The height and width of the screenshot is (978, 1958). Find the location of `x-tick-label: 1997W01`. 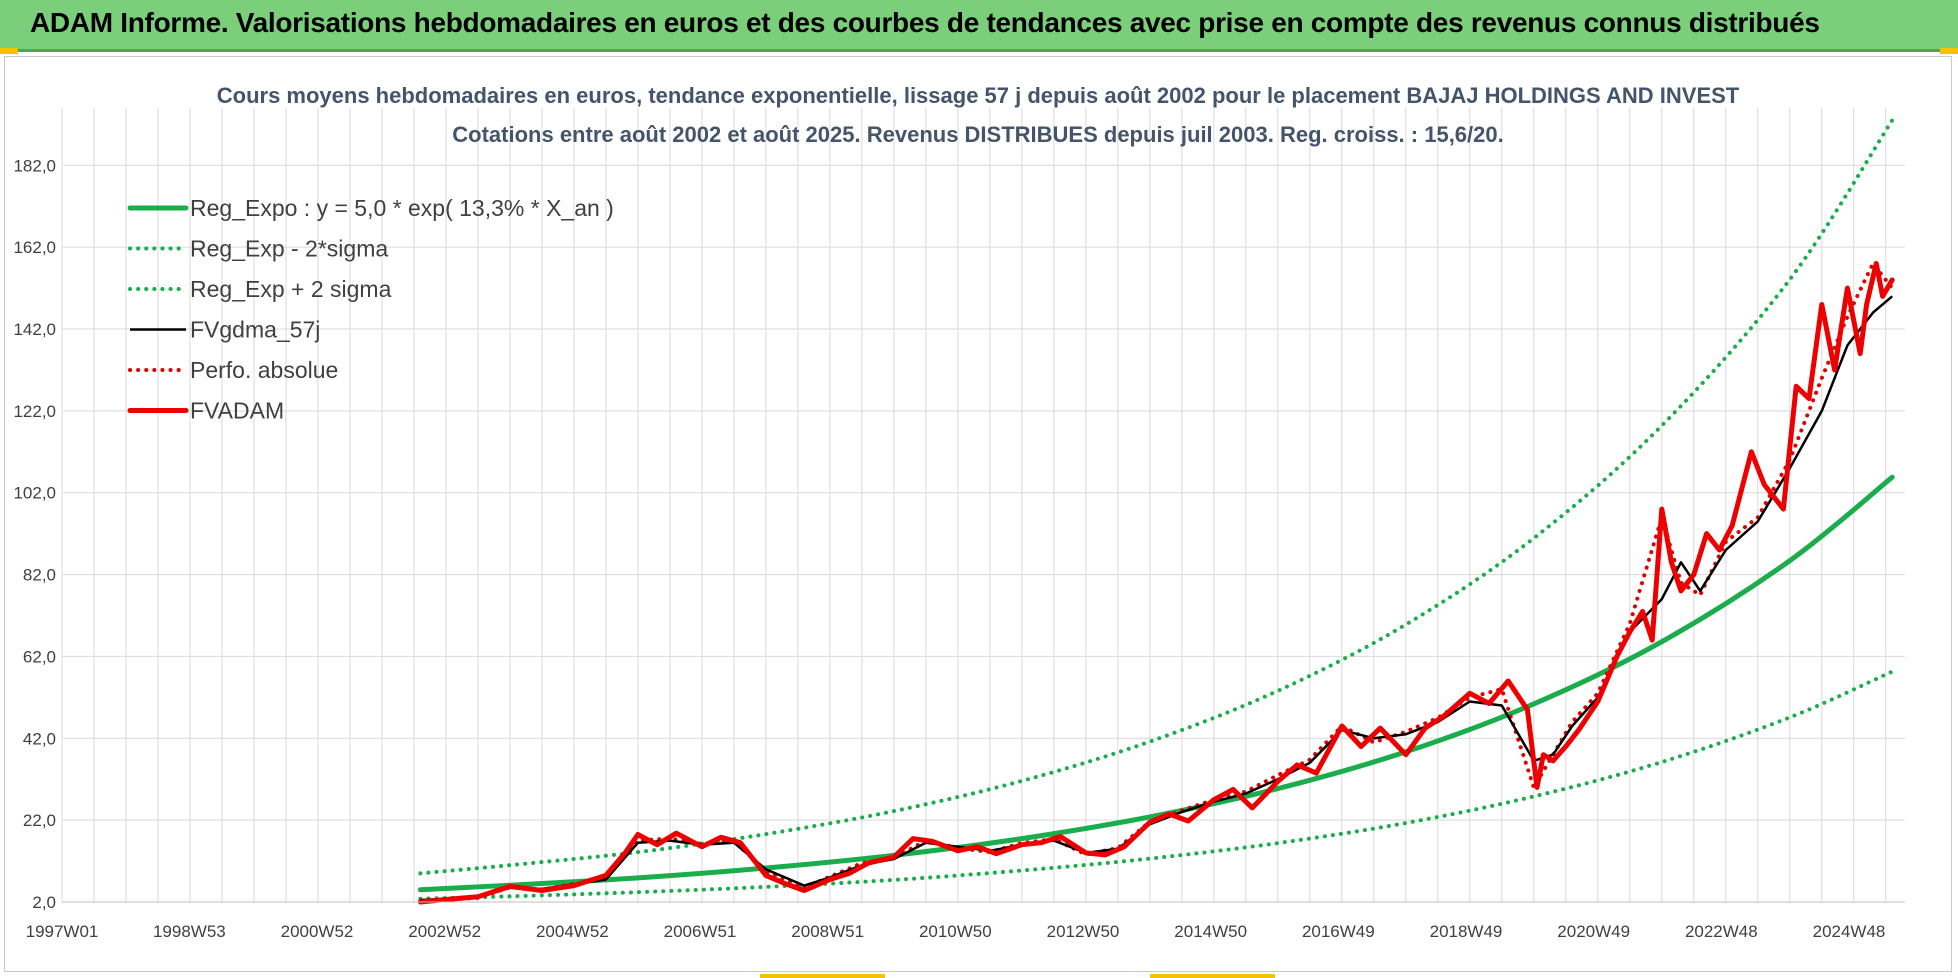

x-tick-label: 1997W01 is located at coordinates (62, 931).